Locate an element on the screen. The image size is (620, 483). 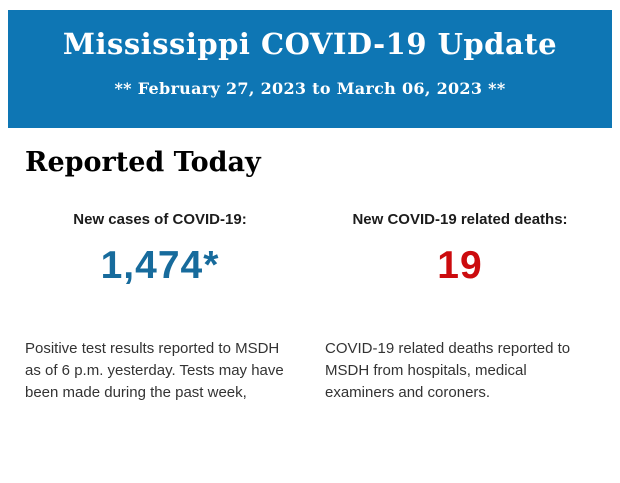
section-heading: Reported Today is located at coordinates (143, 162).